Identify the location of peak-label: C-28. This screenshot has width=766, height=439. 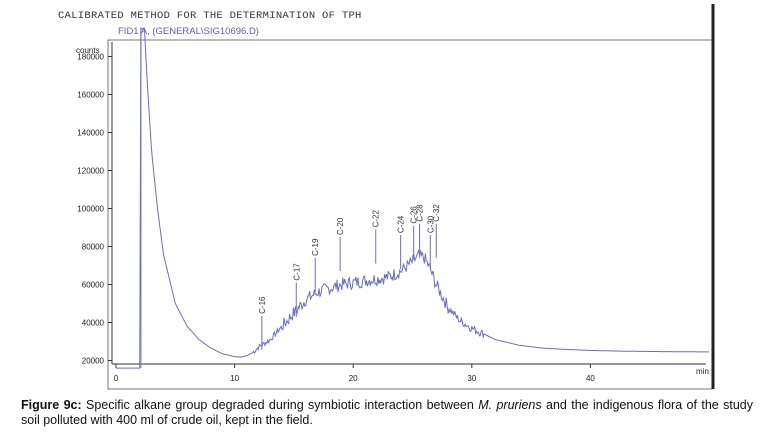
(420, 213).